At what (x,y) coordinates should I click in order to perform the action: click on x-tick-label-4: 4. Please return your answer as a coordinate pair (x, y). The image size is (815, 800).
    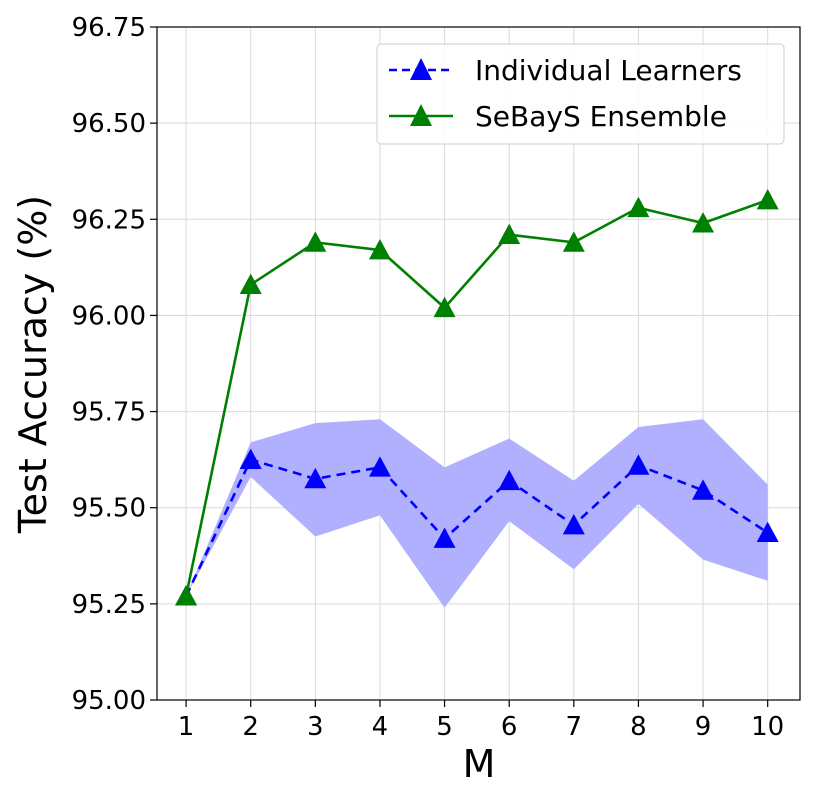
    Looking at the image, I should click on (380, 727).